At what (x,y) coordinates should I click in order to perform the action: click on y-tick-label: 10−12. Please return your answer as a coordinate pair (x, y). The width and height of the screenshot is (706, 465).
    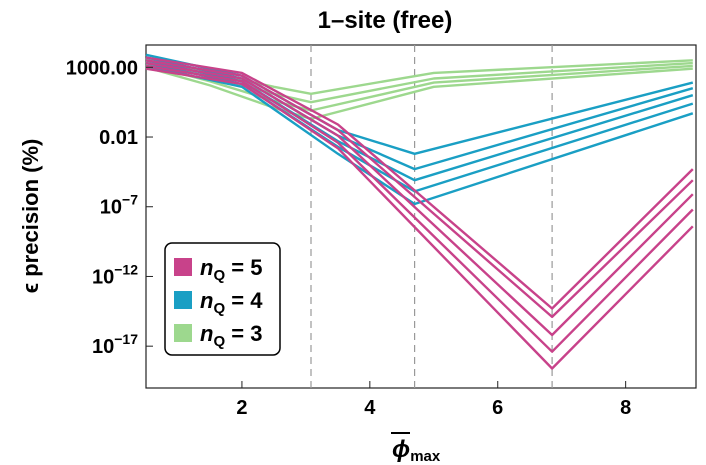
    Looking at the image, I should click on (115, 274).